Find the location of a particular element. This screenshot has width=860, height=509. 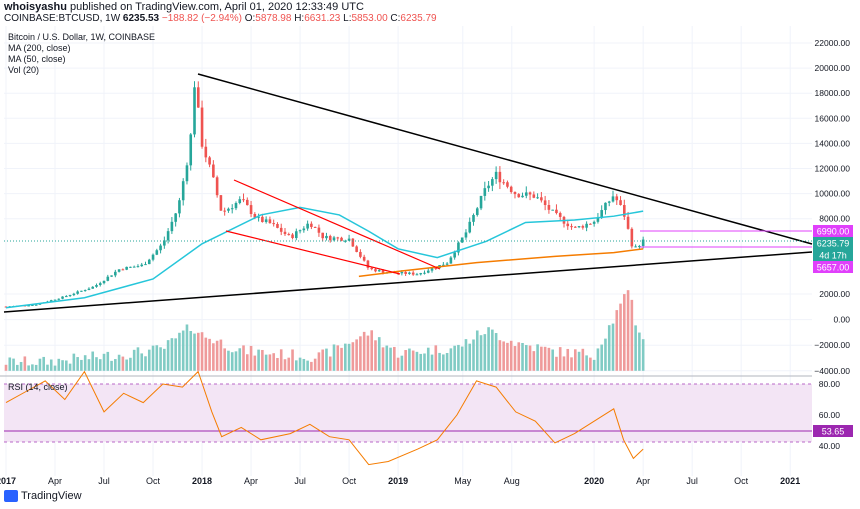

c-value: 6235.79 is located at coordinates (418, 18).